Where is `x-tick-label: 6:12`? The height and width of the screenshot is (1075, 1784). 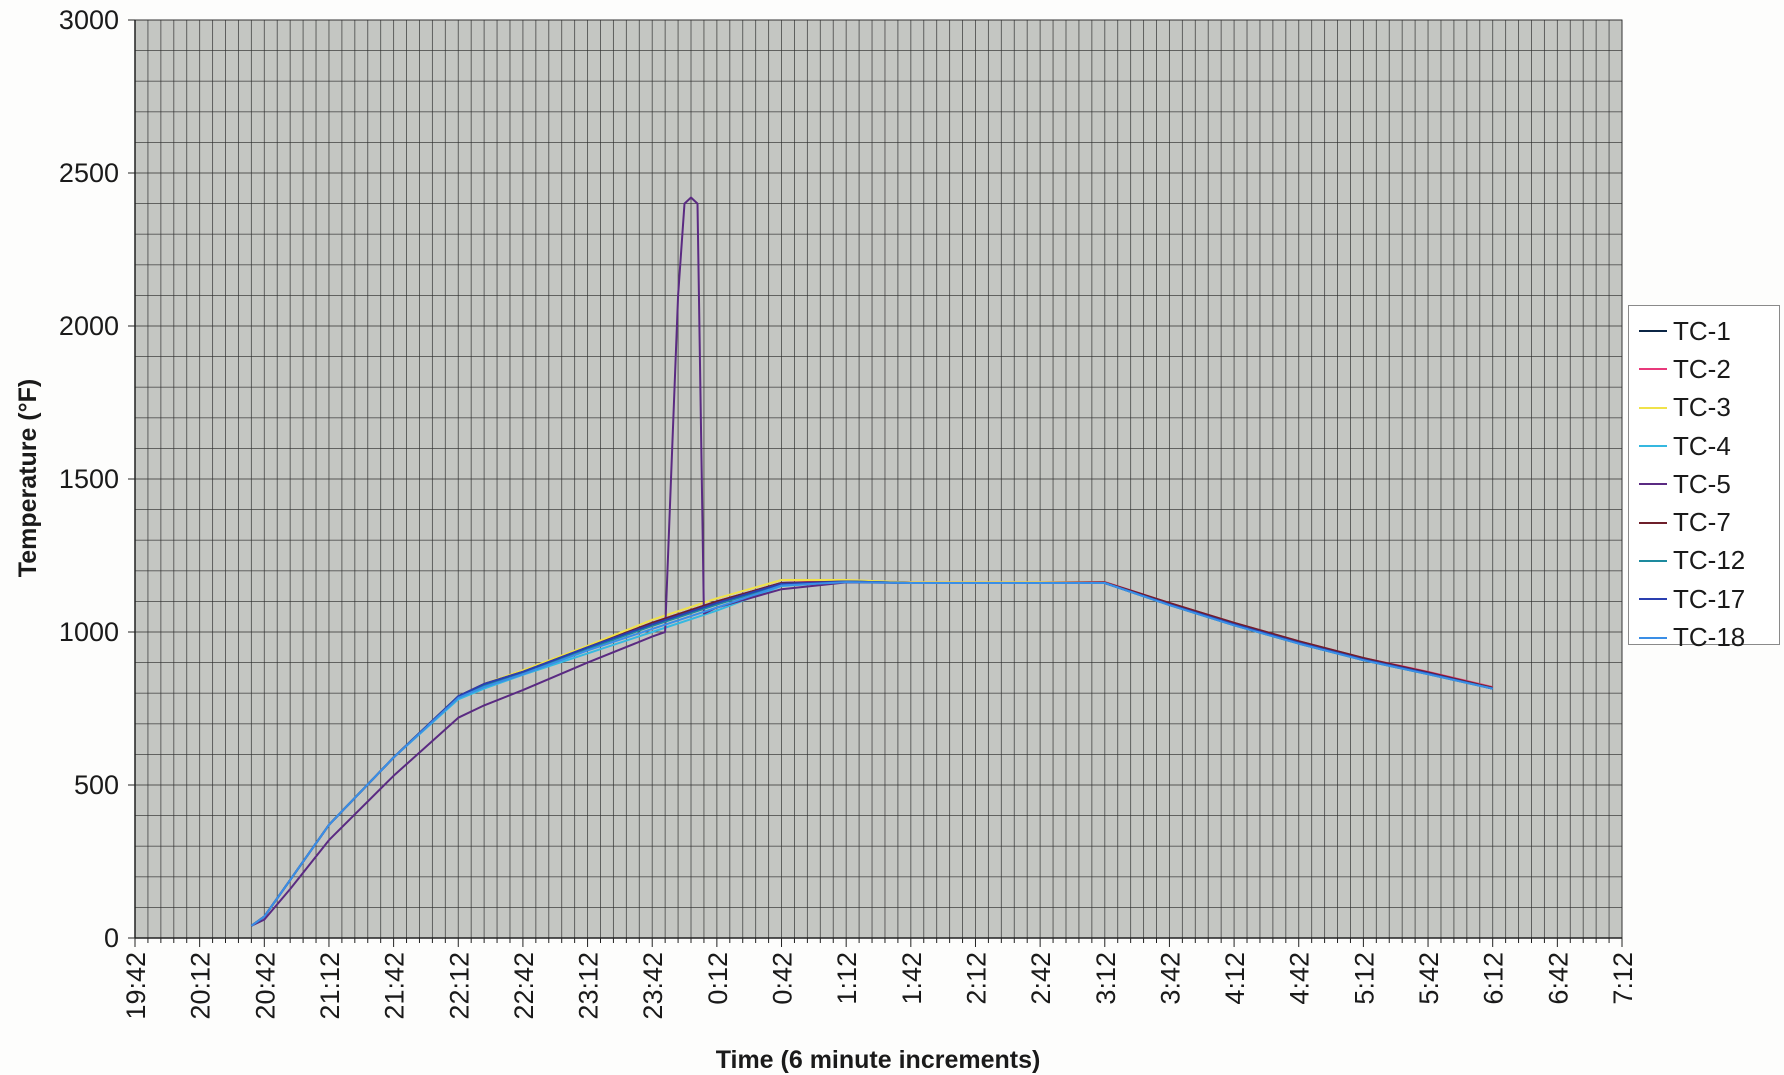
x-tick-label: 6:12 is located at coordinates (1494, 978).